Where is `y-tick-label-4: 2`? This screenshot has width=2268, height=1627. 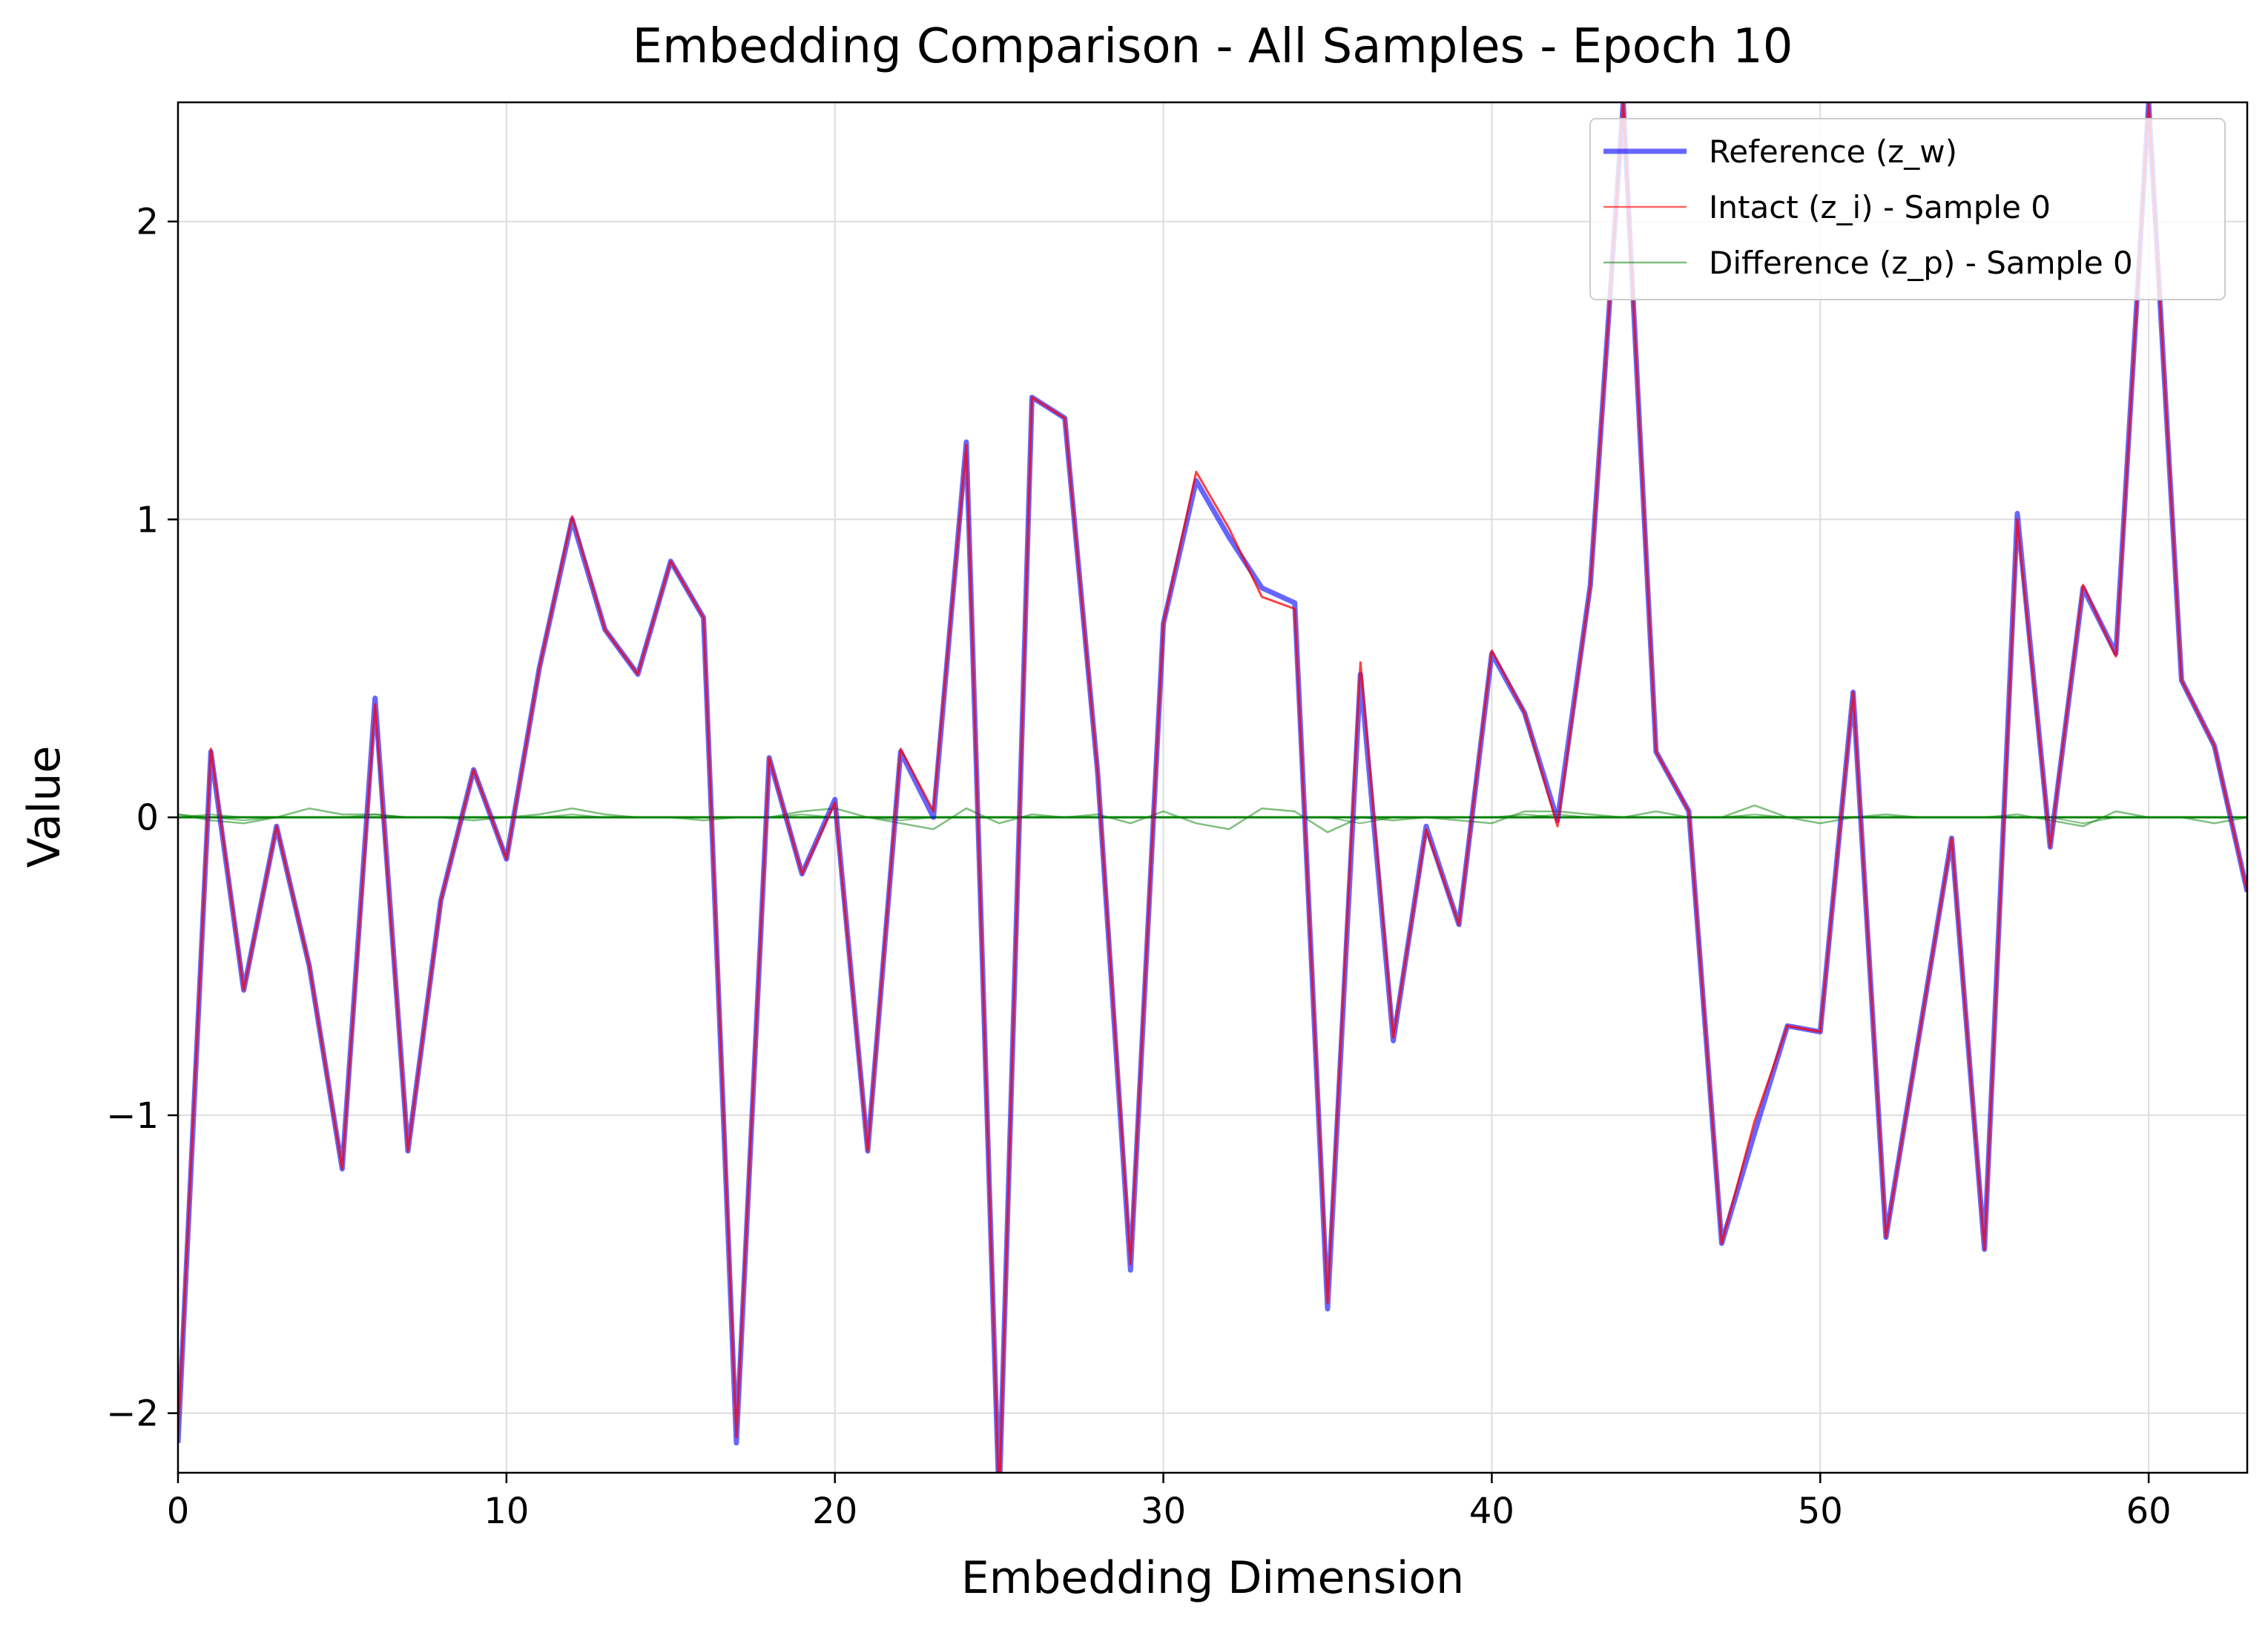 y-tick-label-4: 2 is located at coordinates (147, 223).